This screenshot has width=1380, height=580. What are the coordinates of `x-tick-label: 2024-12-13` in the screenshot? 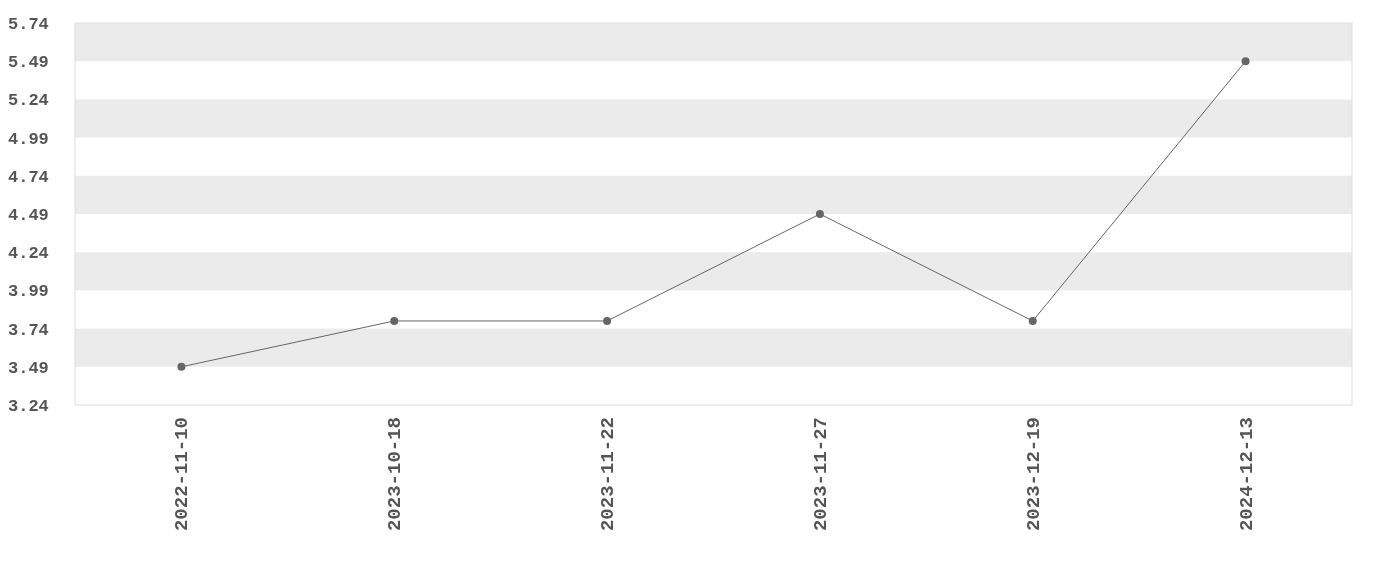 It's located at (1246, 474).